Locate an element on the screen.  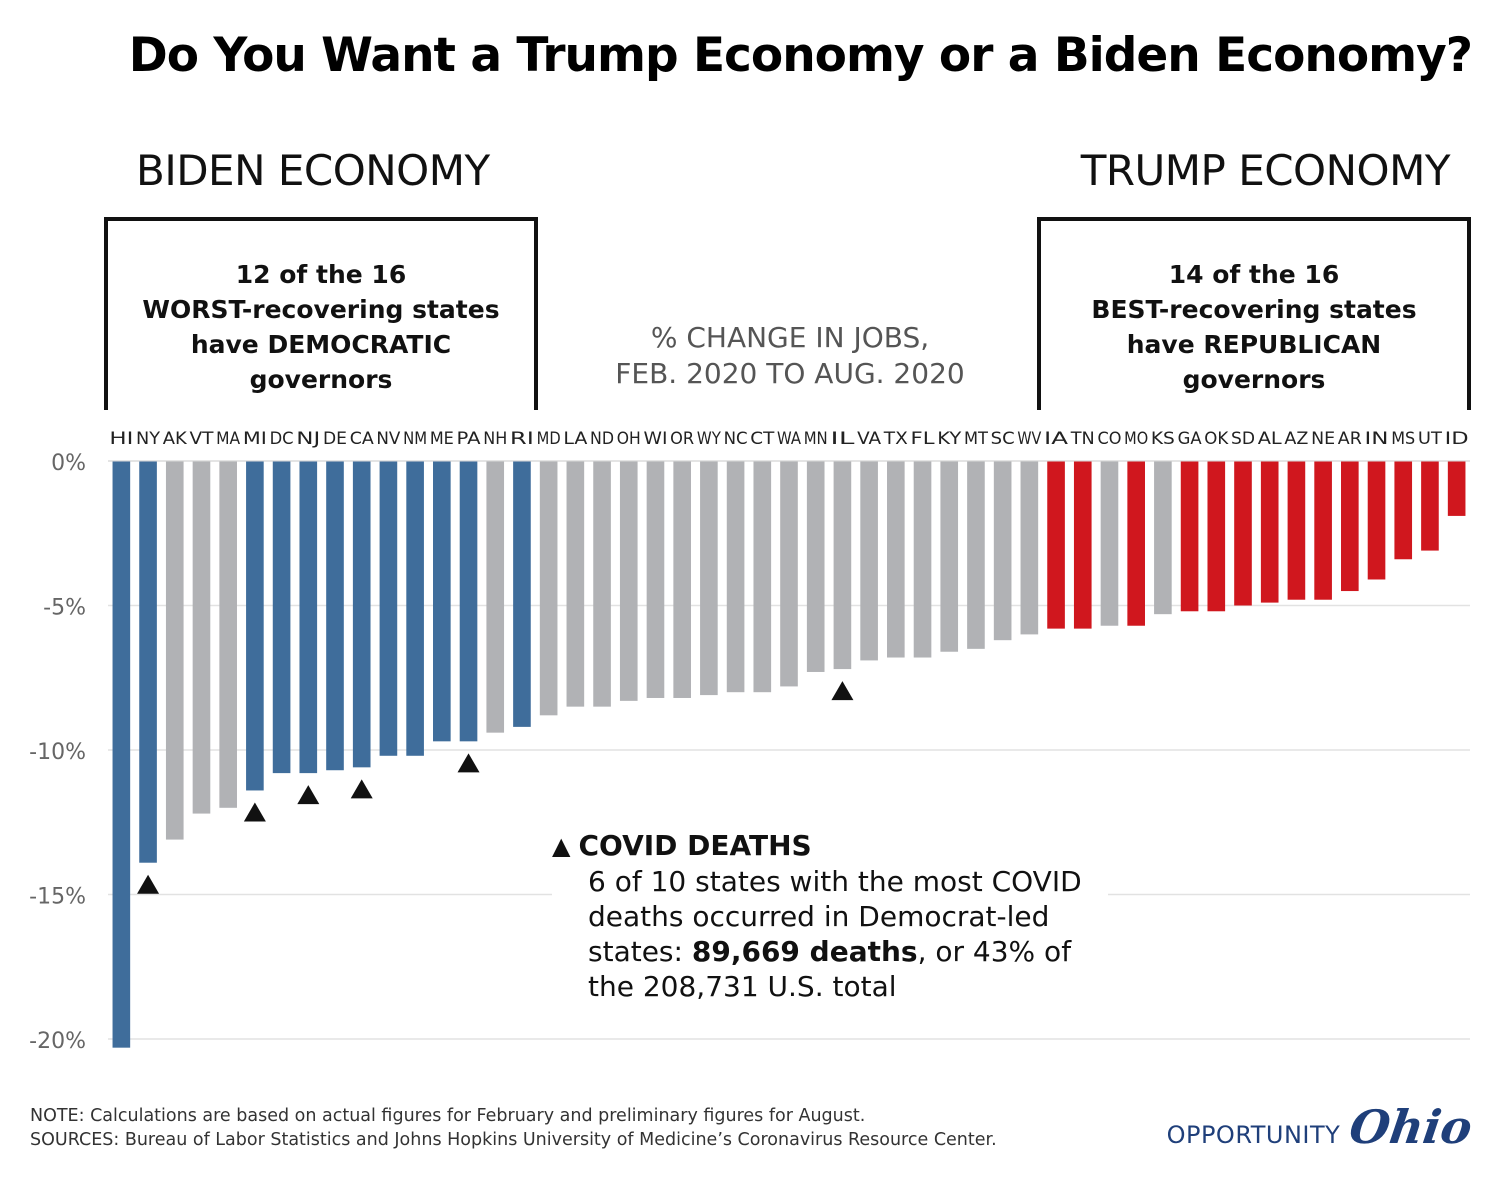
y-tick-label: -20% is located at coordinates (57, 1041).